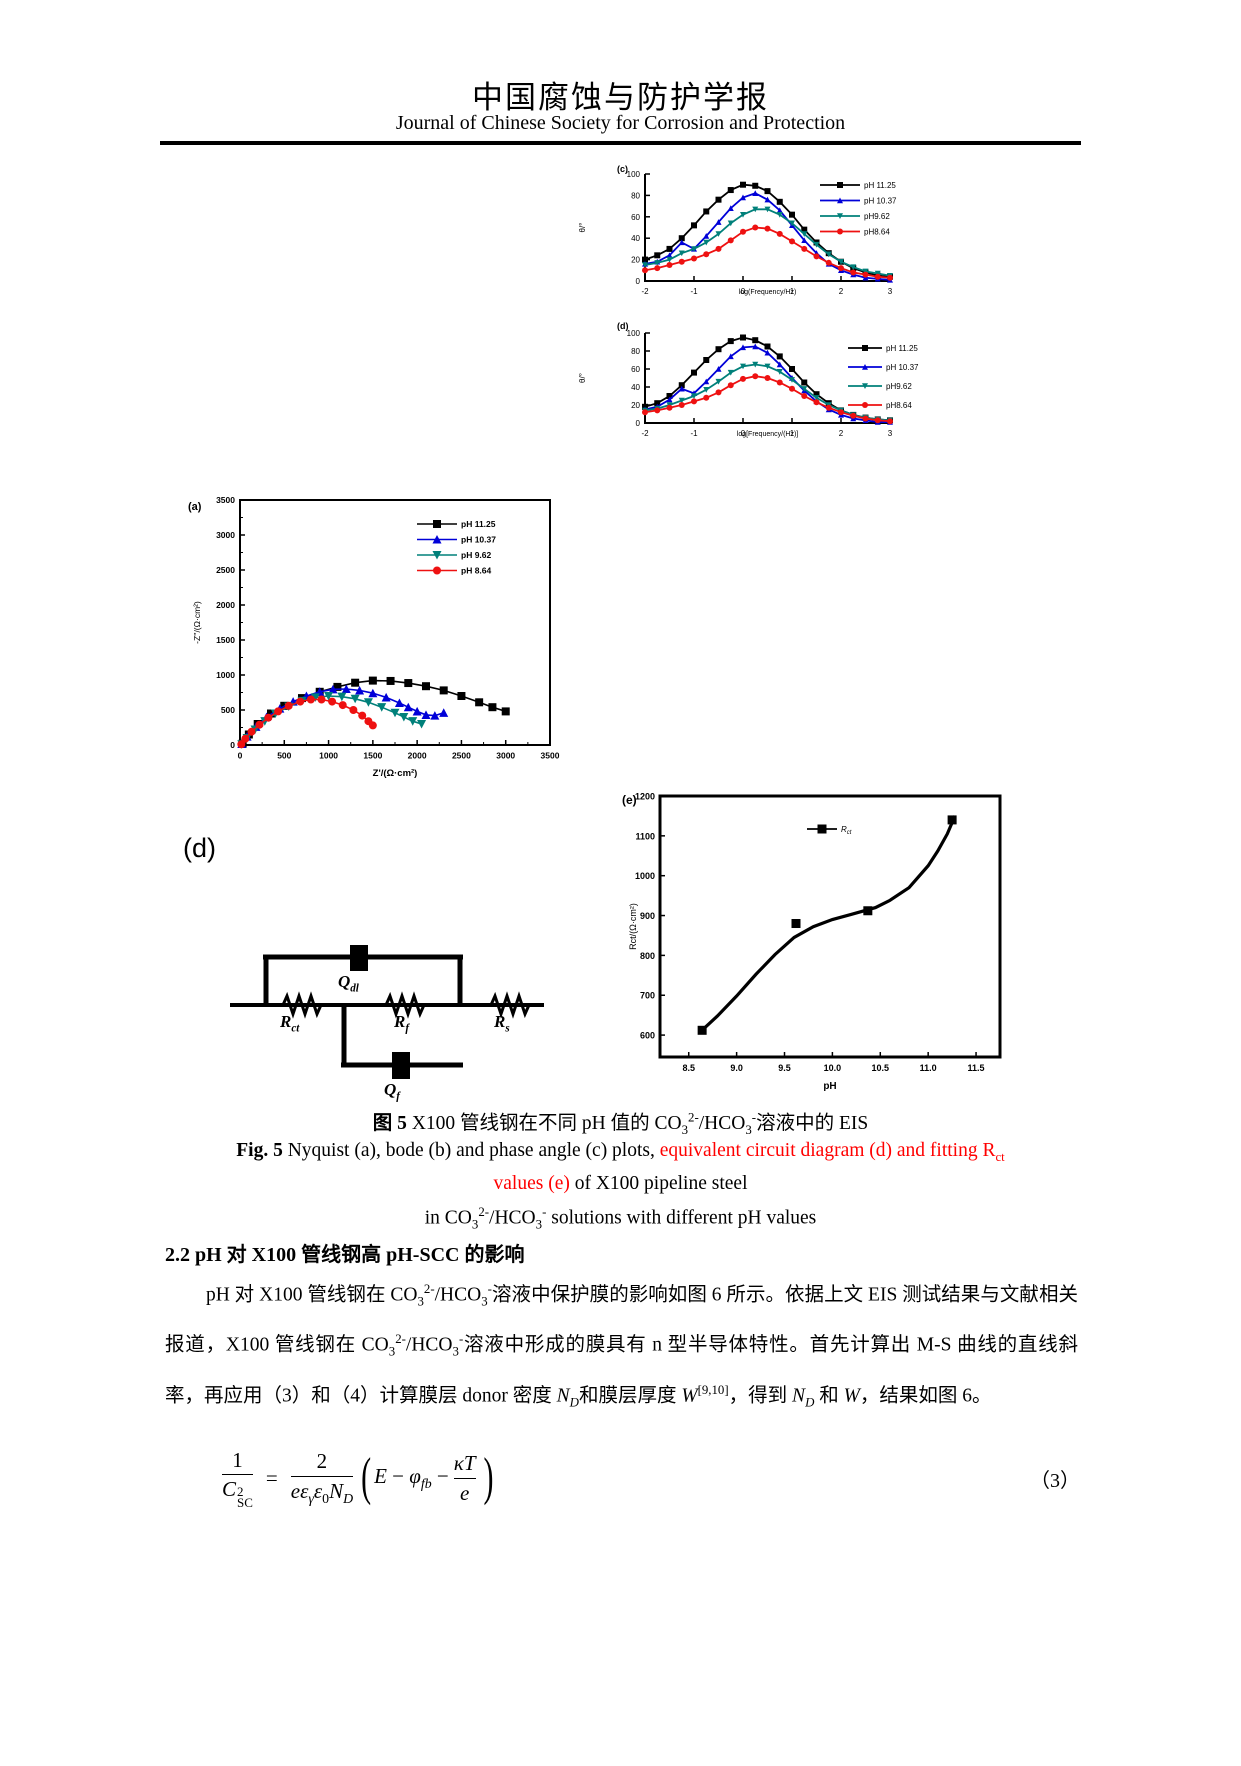 The height and width of the screenshot is (1766, 1241). Describe the element at coordinates (348, 983) in the screenshot. I see `circuit-label-qdl: Qdl` at that location.